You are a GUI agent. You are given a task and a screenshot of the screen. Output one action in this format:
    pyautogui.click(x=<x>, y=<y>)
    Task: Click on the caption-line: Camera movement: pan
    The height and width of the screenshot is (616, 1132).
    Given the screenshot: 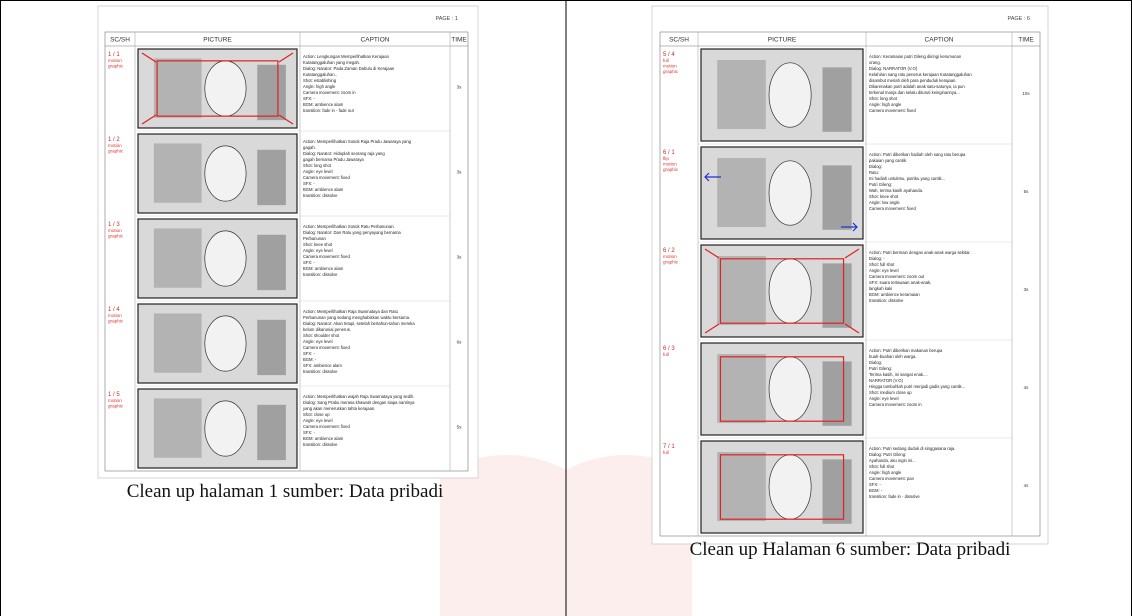 What is the action you would take?
    pyautogui.click(x=892, y=478)
    